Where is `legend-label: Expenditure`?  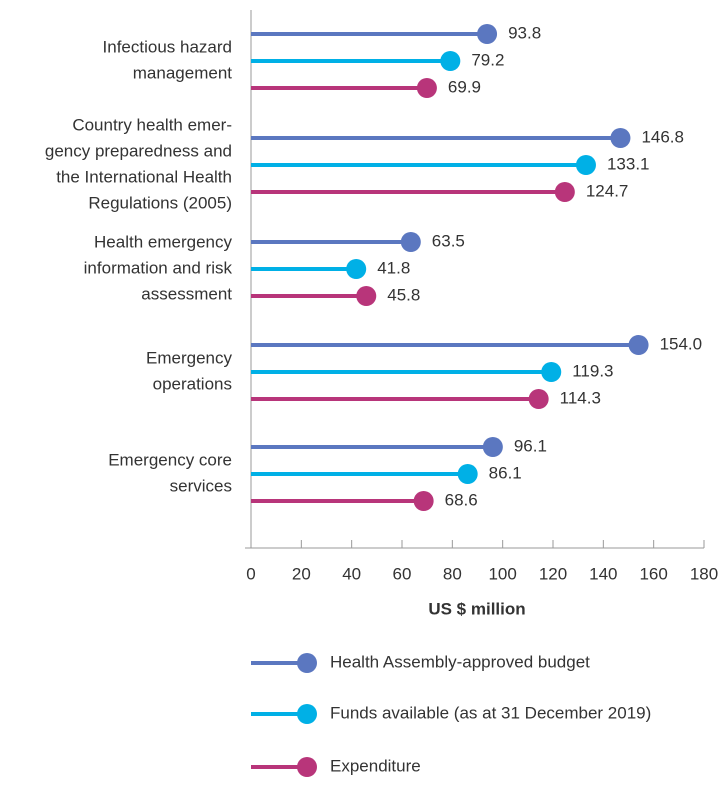
legend-label: Expenditure is located at coordinates (375, 765).